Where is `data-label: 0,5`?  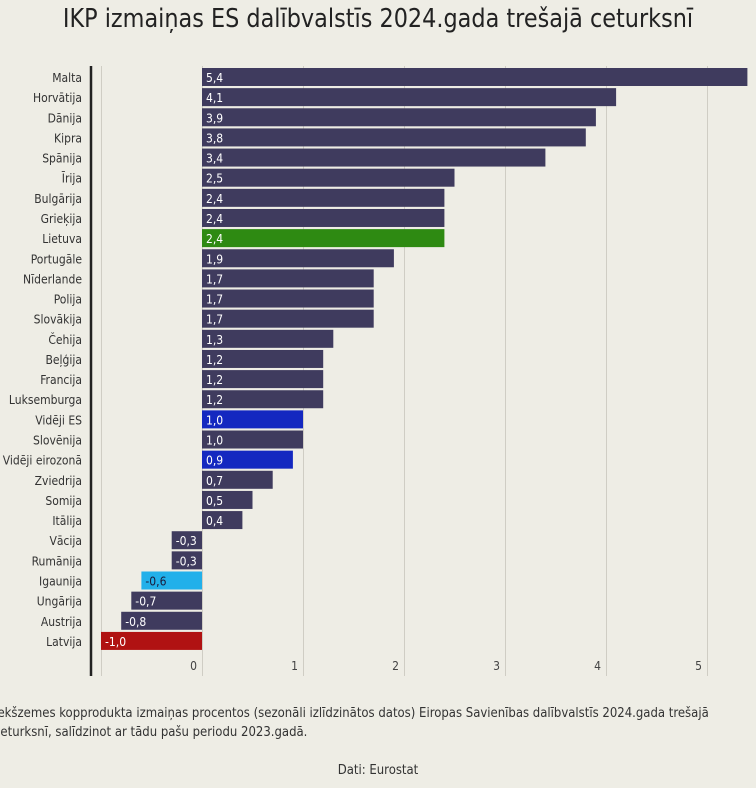
data-label: 0,5 is located at coordinates (214, 501).